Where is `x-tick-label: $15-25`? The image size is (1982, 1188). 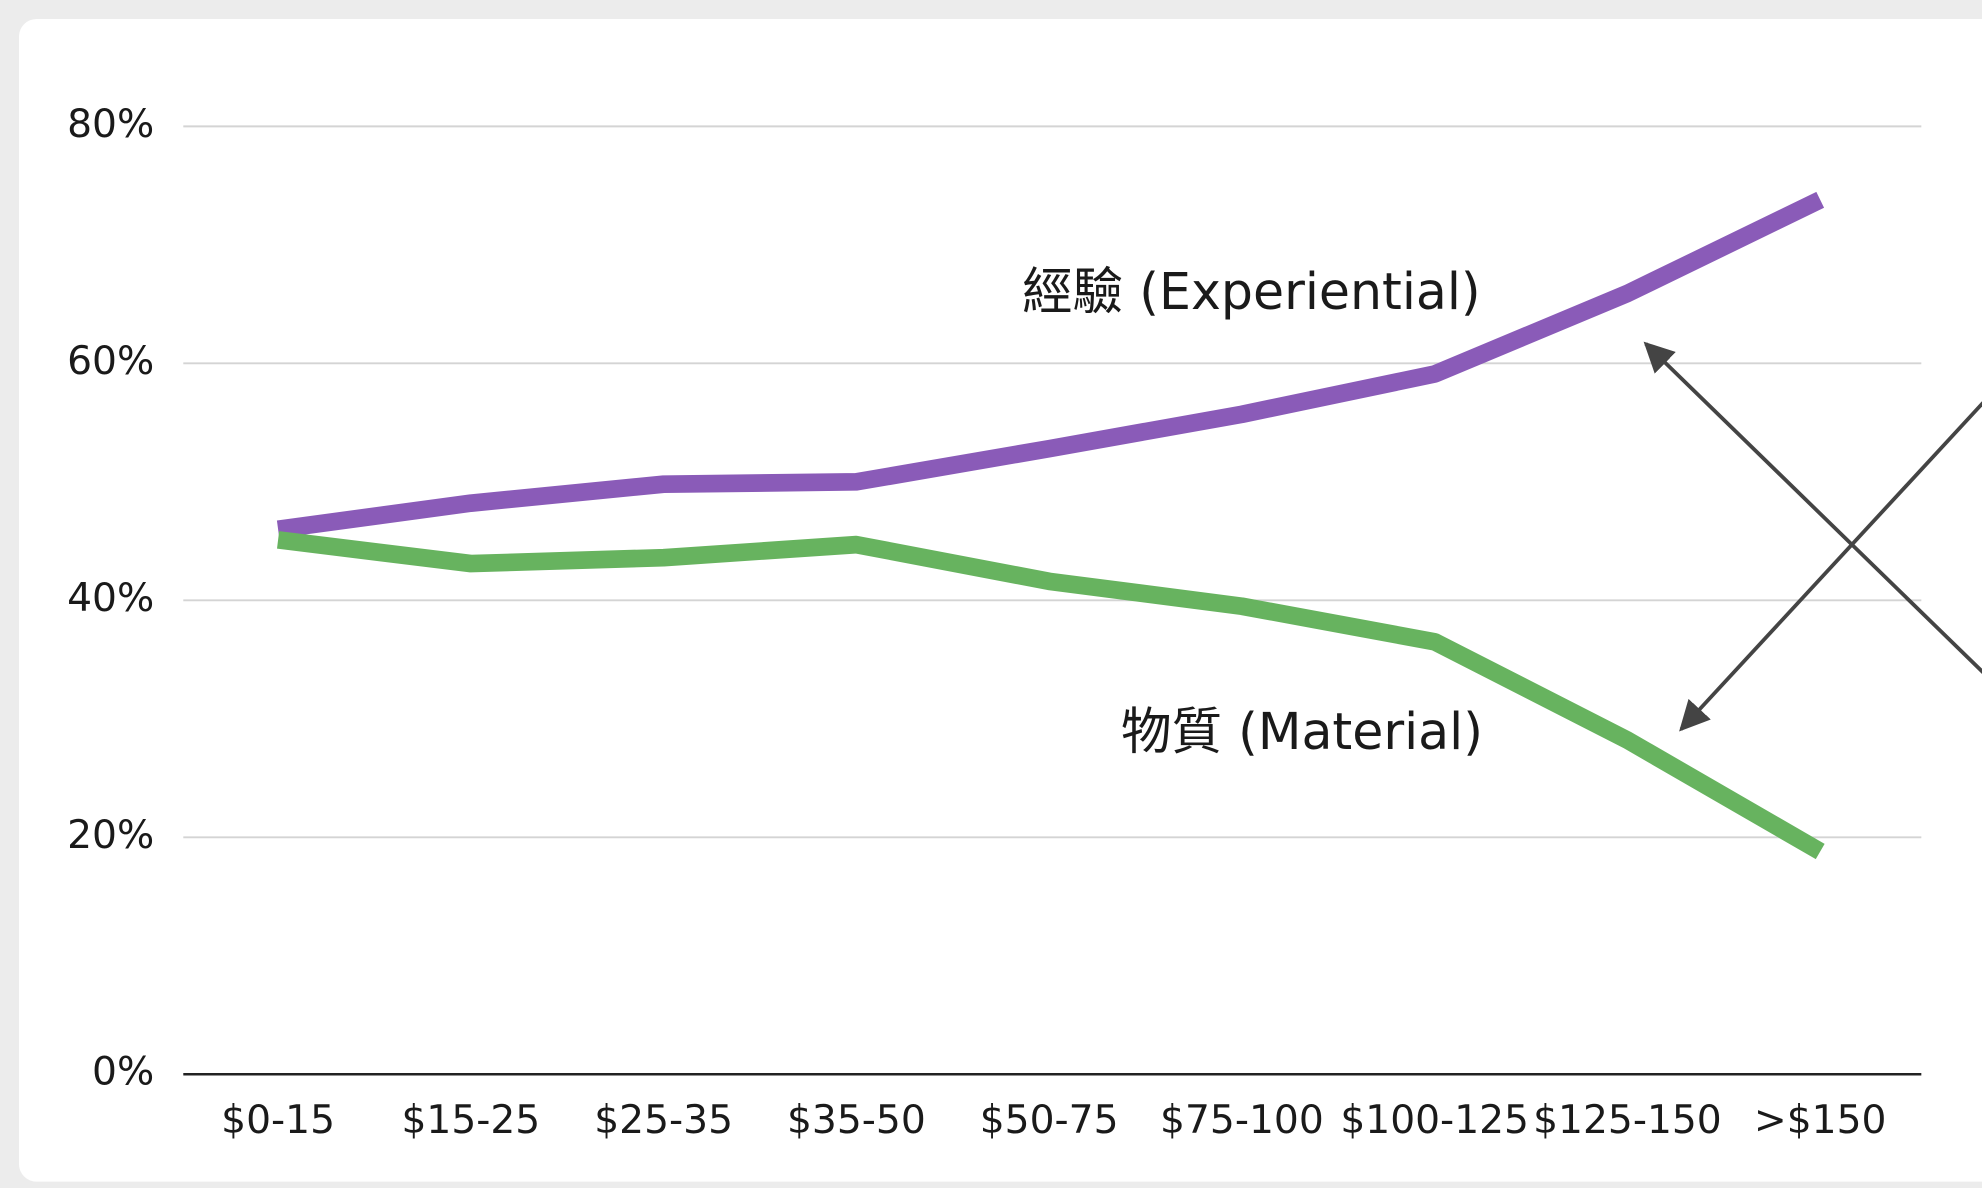 x-tick-label: $15-25 is located at coordinates (470, 1120).